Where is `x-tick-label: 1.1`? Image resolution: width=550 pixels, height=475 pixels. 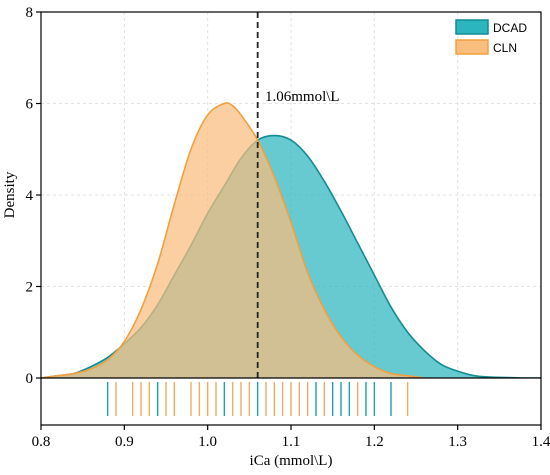
x-tick-label: 1.1 is located at coordinates (291, 442).